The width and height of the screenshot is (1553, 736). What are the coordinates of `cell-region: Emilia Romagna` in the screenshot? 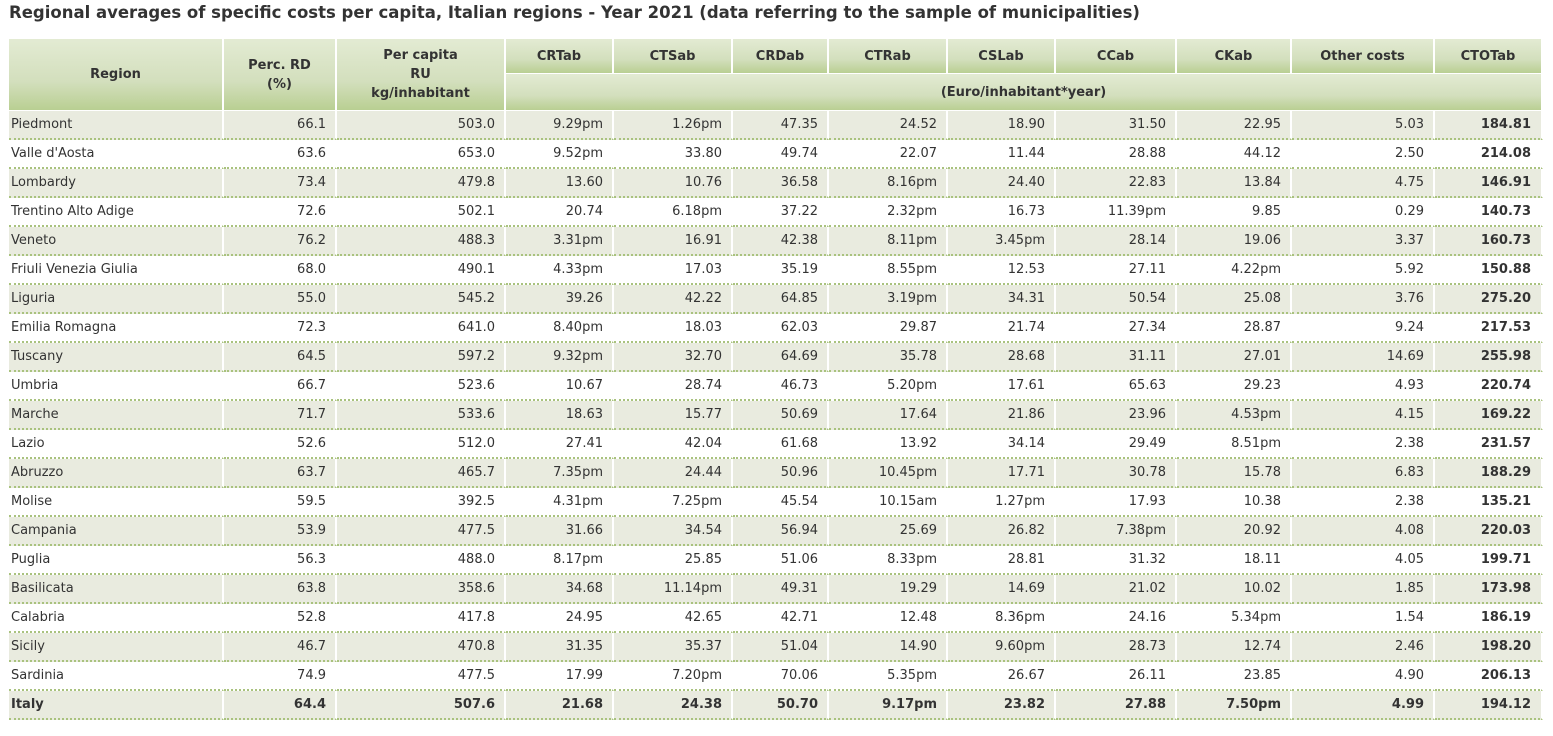 It's located at (116, 328).